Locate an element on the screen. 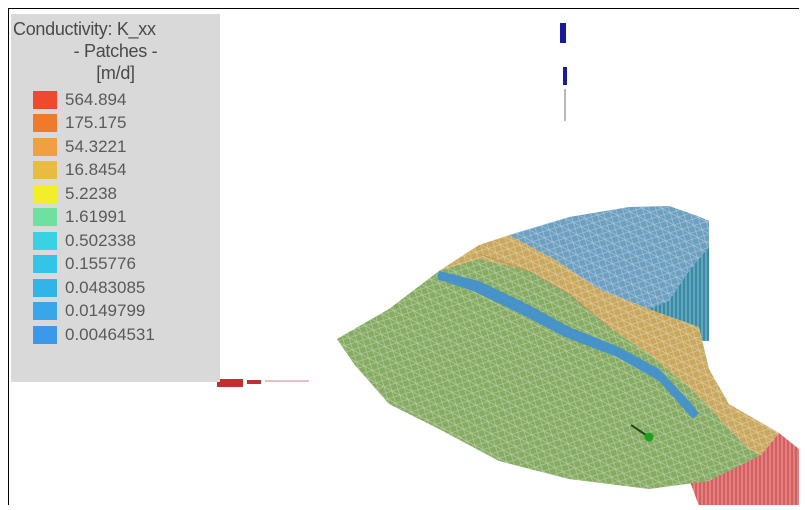 Image resolution: width=807 pixels, height=510 pixels. legend-label: 1.61991 is located at coordinates (96, 217).